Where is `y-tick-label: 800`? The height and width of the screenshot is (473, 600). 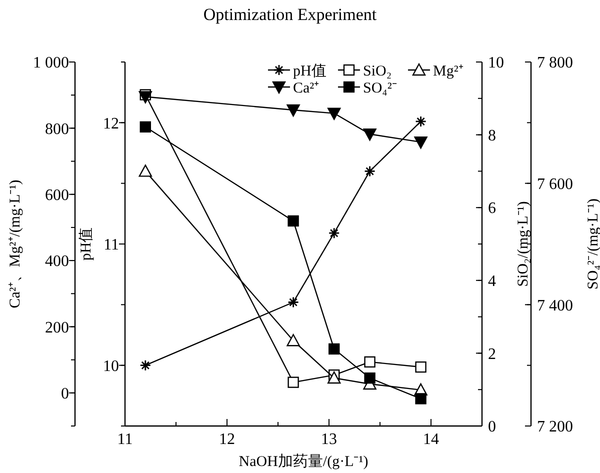 y-tick-label: 800 is located at coordinates (57, 129).